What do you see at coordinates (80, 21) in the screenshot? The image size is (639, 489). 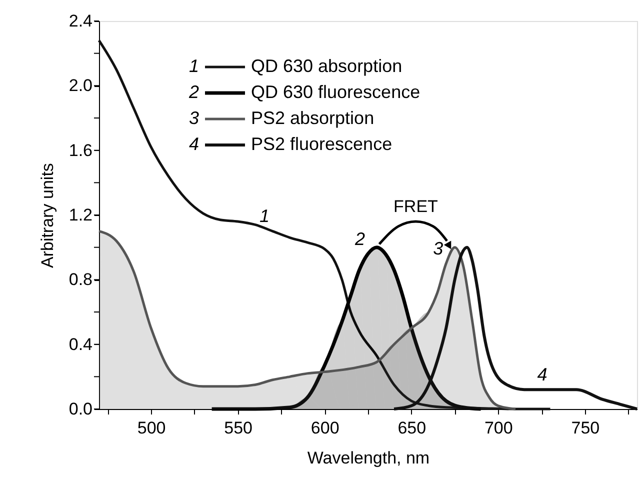 I see `y-tick-label: 2.4` at bounding box center [80, 21].